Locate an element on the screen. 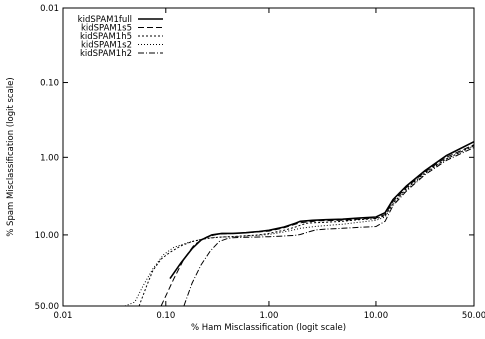 Image resolution: width=485 pixels, height=339 pixels. y-axis-label: % Spam Misclassification (logit scale) is located at coordinates (11, 156).